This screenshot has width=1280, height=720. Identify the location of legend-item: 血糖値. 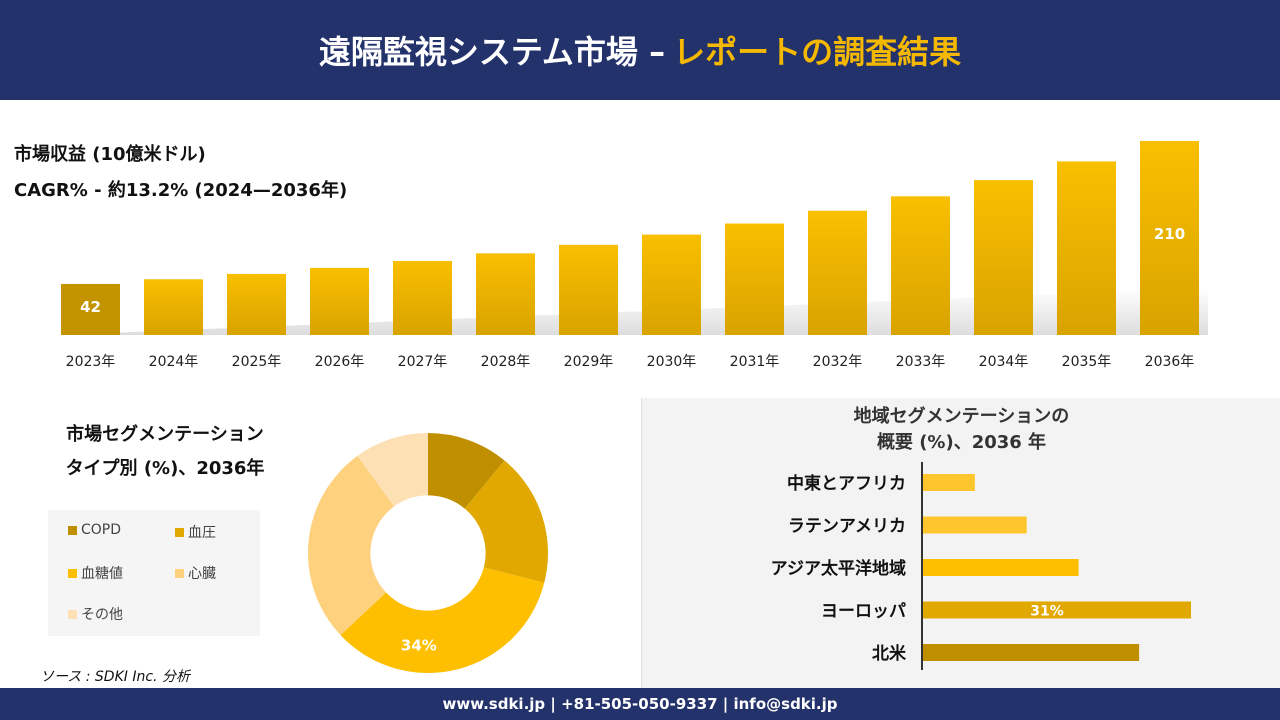
(95, 573).